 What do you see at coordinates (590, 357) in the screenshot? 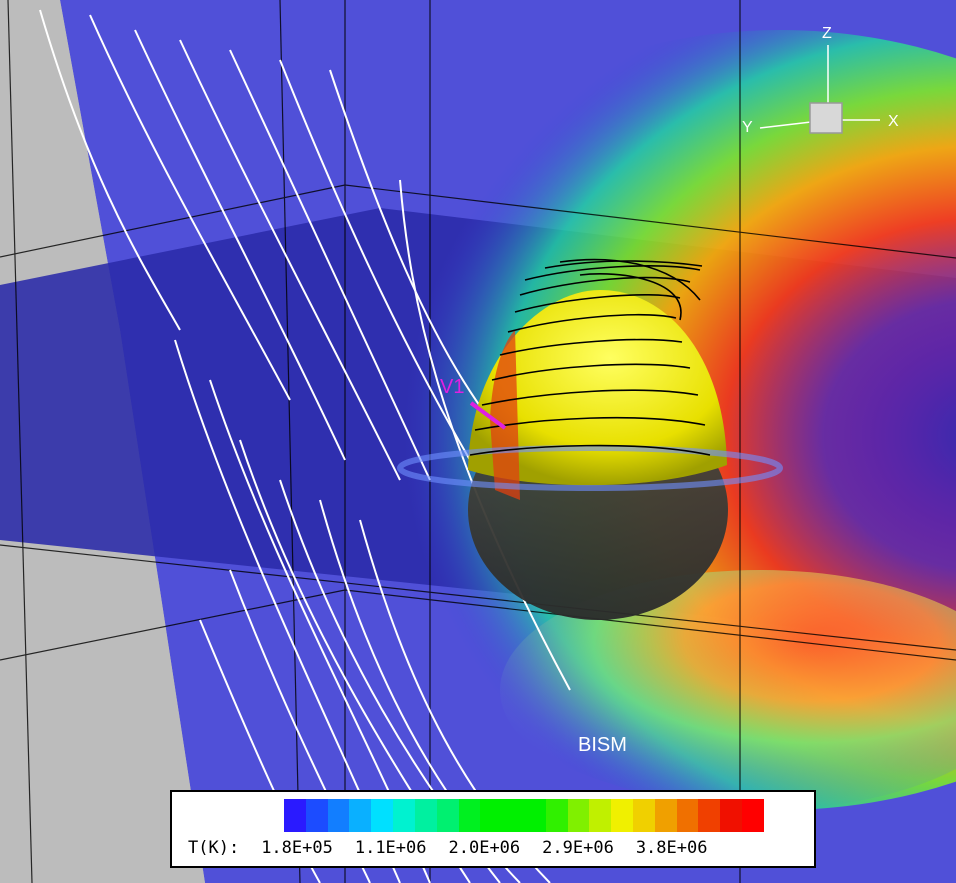
I see `spiral-field-lines` at bounding box center [590, 357].